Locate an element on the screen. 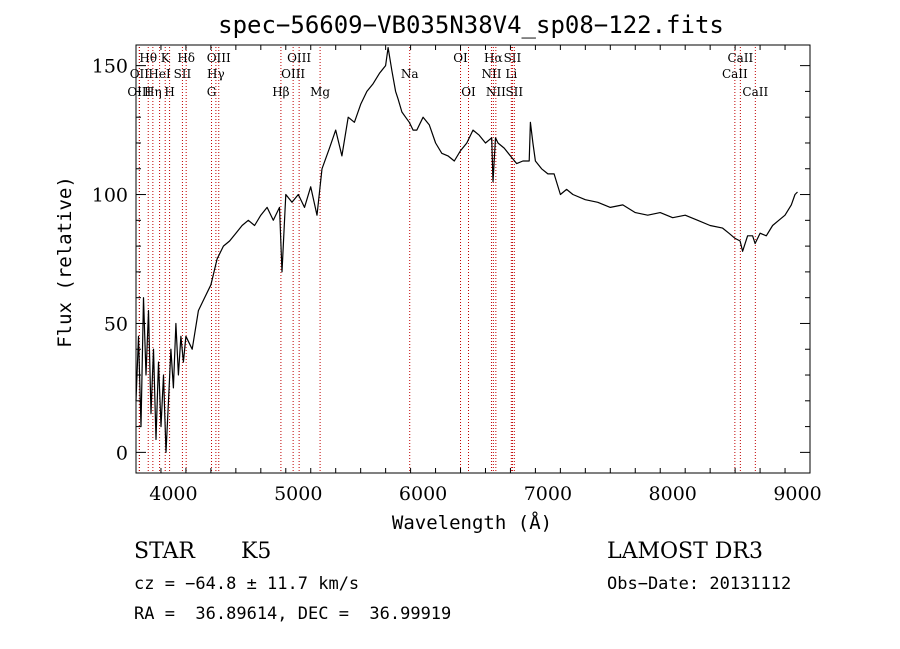  spectral-subclass: K5 is located at coordinates (256, 551).